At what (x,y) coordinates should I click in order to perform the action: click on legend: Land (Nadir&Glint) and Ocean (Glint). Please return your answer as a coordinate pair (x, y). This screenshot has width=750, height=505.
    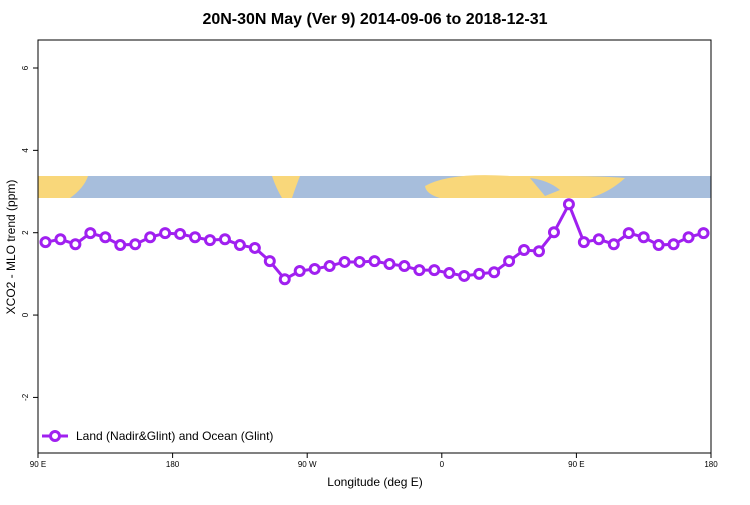
    Looking at the image, I should click on (157, 436).